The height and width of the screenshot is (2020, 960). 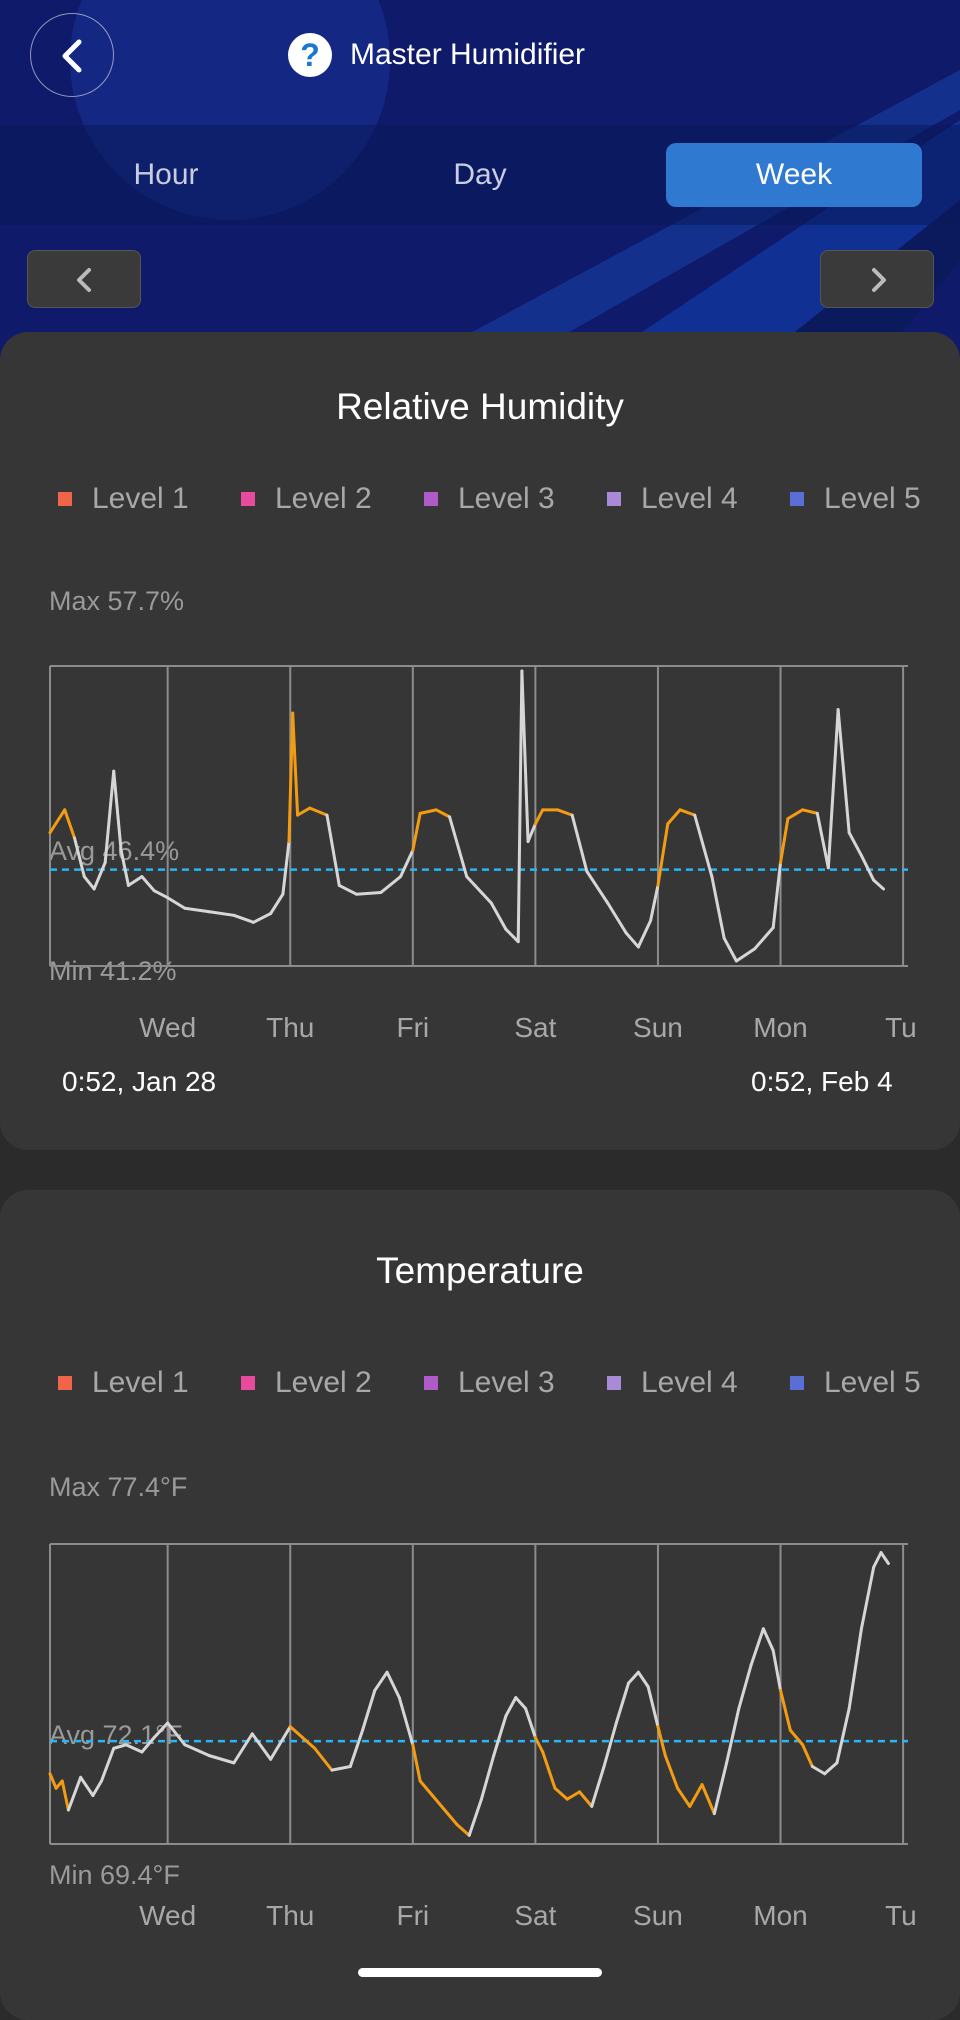 I want to click on page-title: Master Humidifier, so click(x=468, y=54).